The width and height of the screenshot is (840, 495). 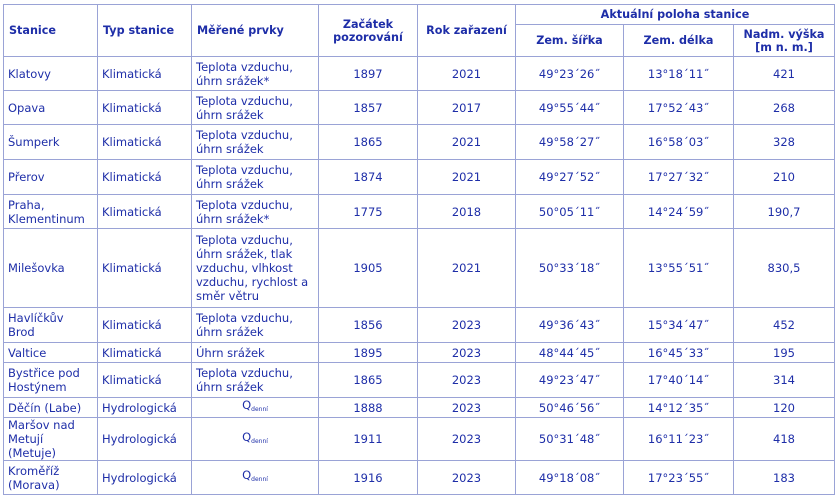 What do you see at coordinates (50, 211) in the screenshot?
I see `station-cell: Praha, Klementinum` at bounding box center [50, 211].